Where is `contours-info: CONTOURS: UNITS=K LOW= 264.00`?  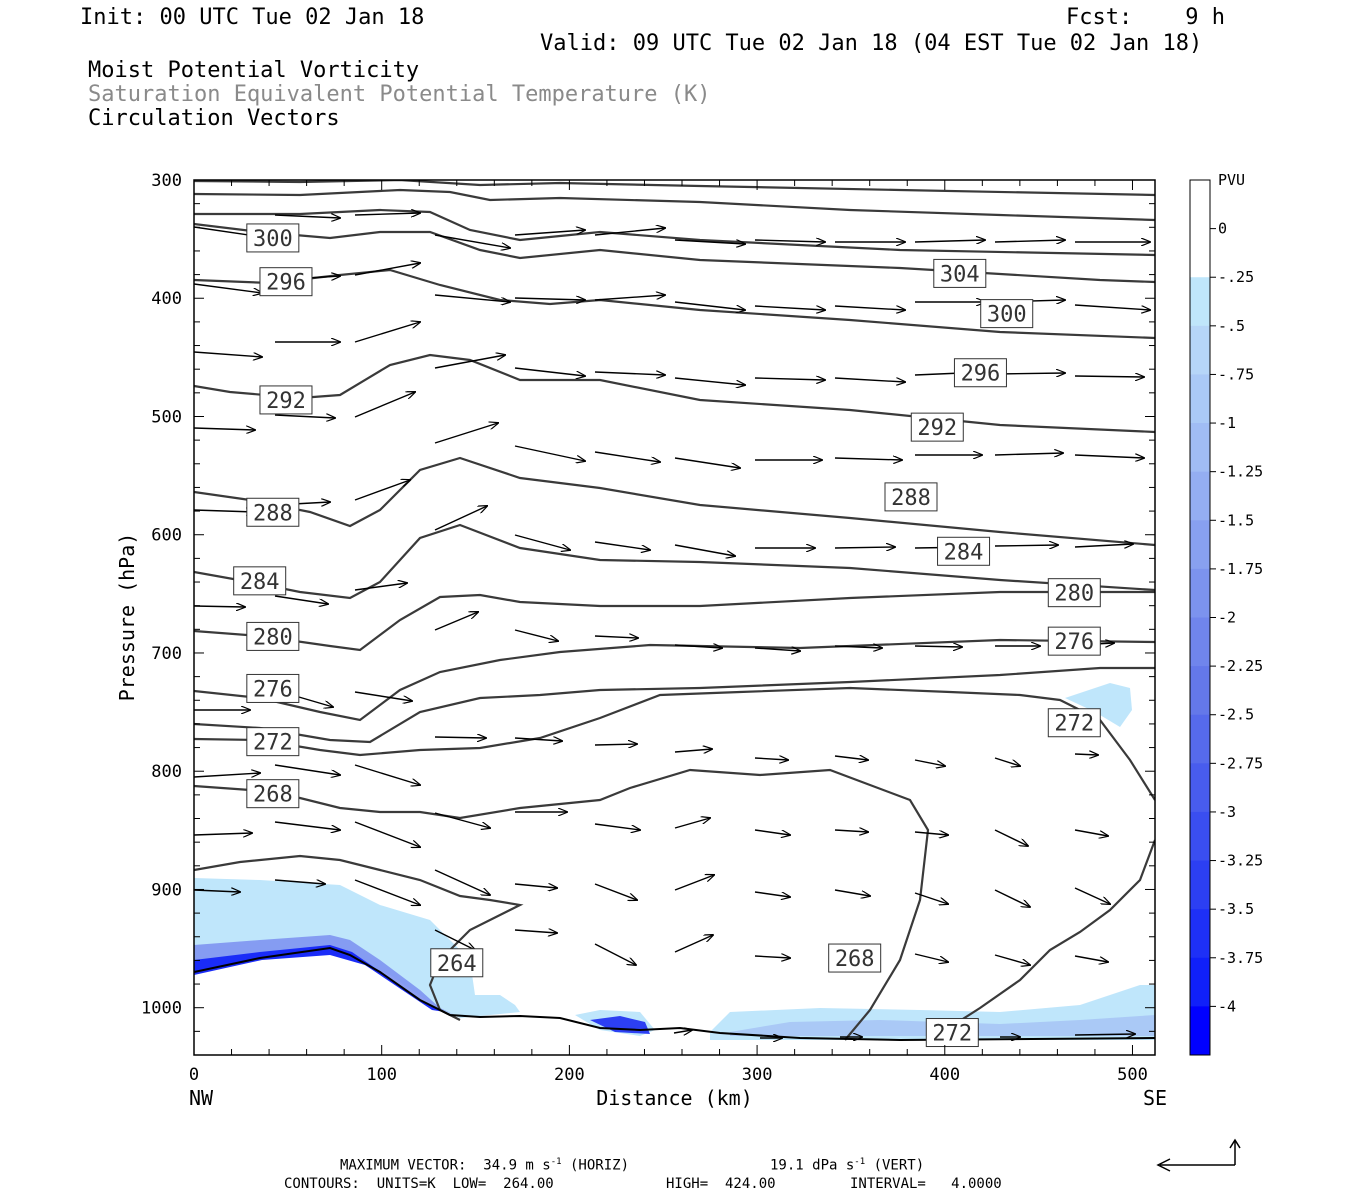 contours-info: CONTOURS: UNITS=K LOW= 264.00 is located at coordinates (419, 1184).